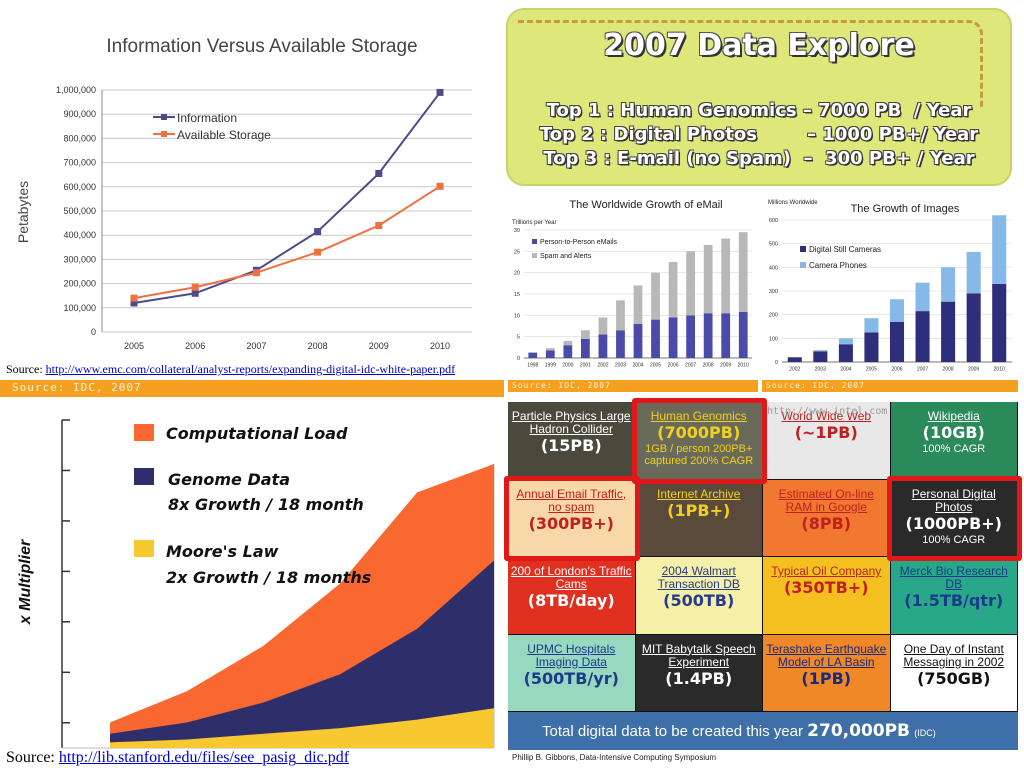  Describe the element at coordinates (79, 308) in the screenshot. I see `y-tick-label: 100,000` at that location.